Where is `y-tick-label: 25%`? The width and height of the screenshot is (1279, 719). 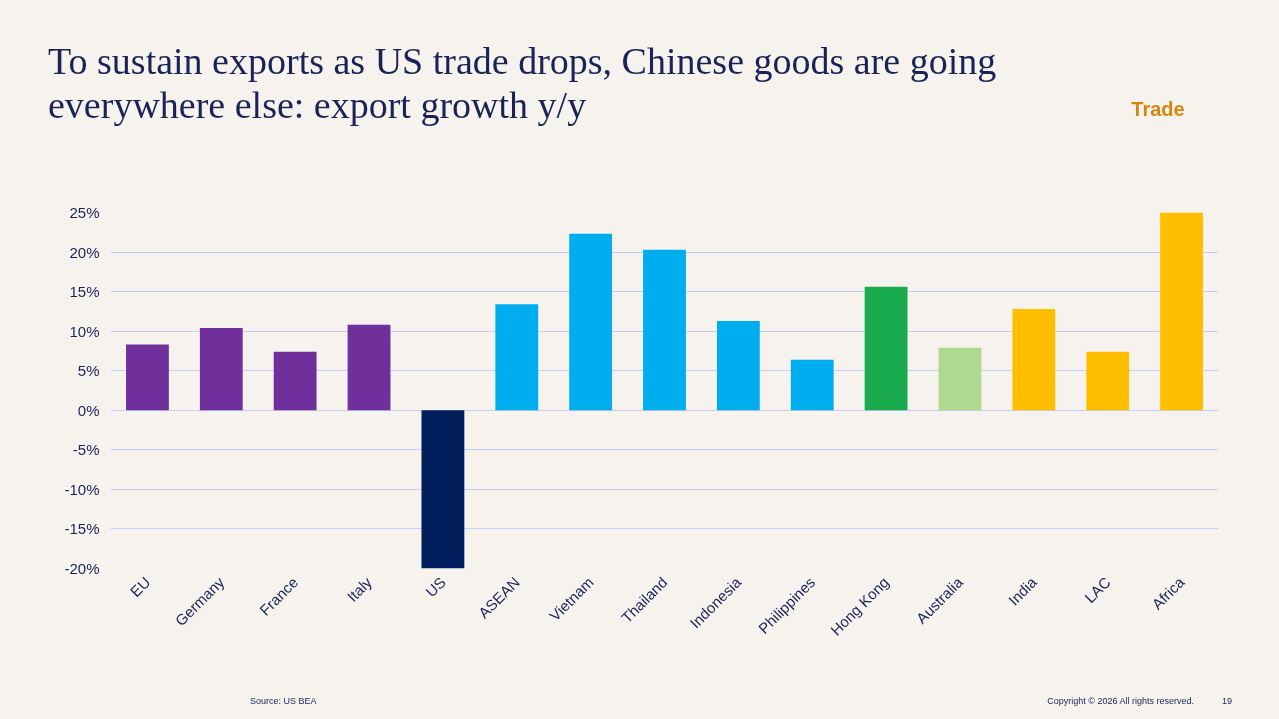 y-tick-label: 25% is located at coordinates (84, 212).